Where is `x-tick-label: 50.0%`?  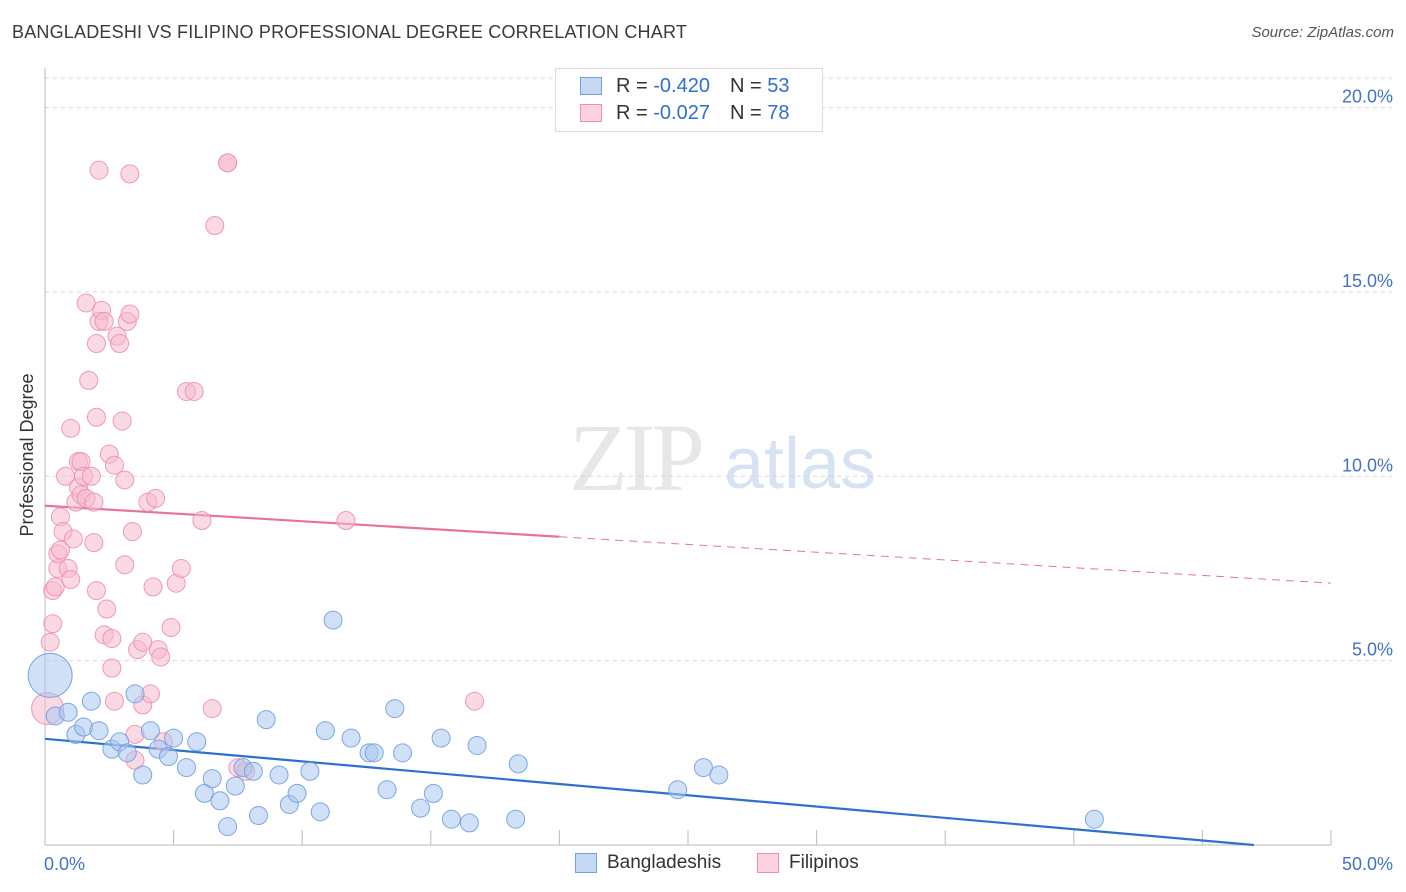
x-tick-label: 50.0% is located at coordinates (1367, 864).